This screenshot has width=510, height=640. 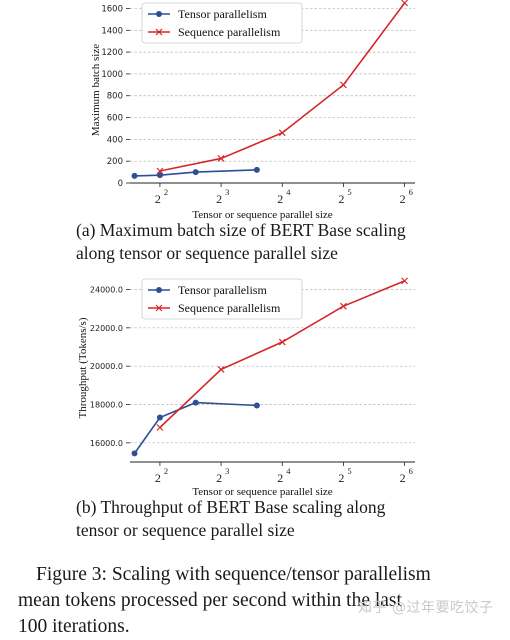 What do you see at coordinates (115, 97) in the screenshot?
I see `y-tick-label: 800` at bounding box center [115, 97].